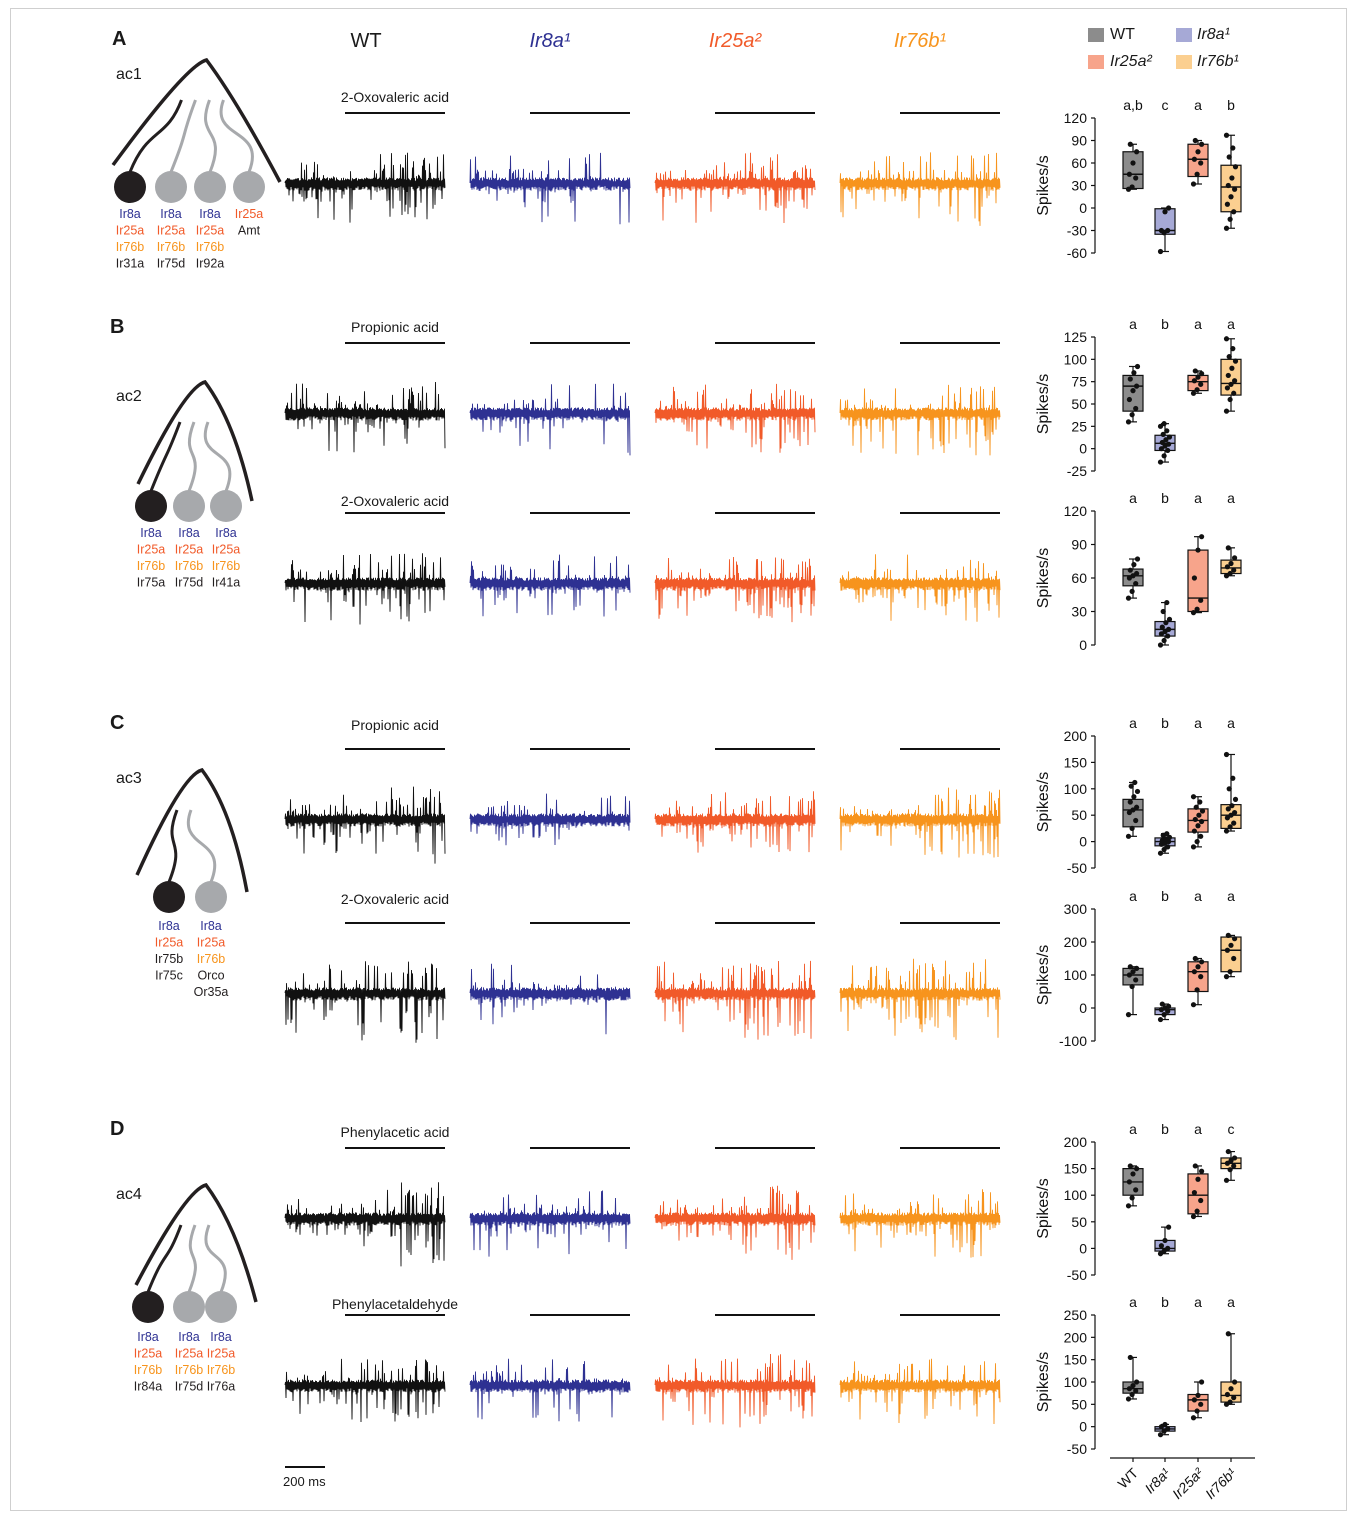  What do you see at coordinates (1079, 578) in the screenshot?
I see `y-tick-label: 60` at bounding box center [1079, 578].